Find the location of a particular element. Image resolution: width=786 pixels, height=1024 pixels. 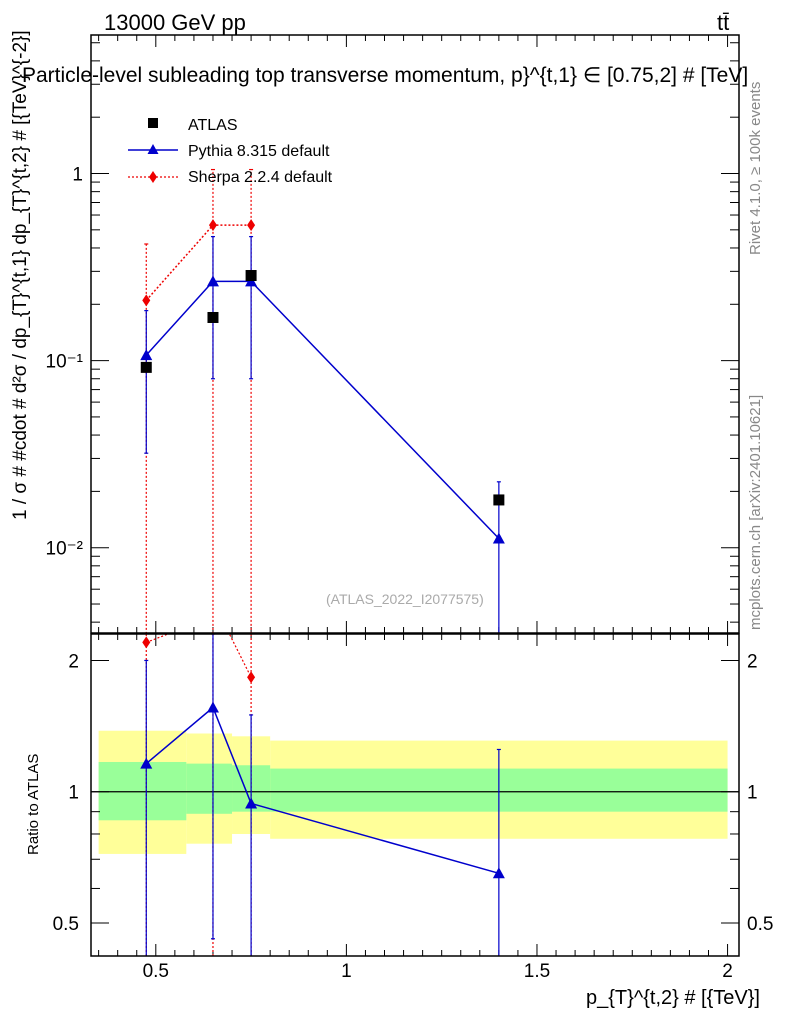

ratio-y-tick-label: 1 is located at coordinates (73, 793).